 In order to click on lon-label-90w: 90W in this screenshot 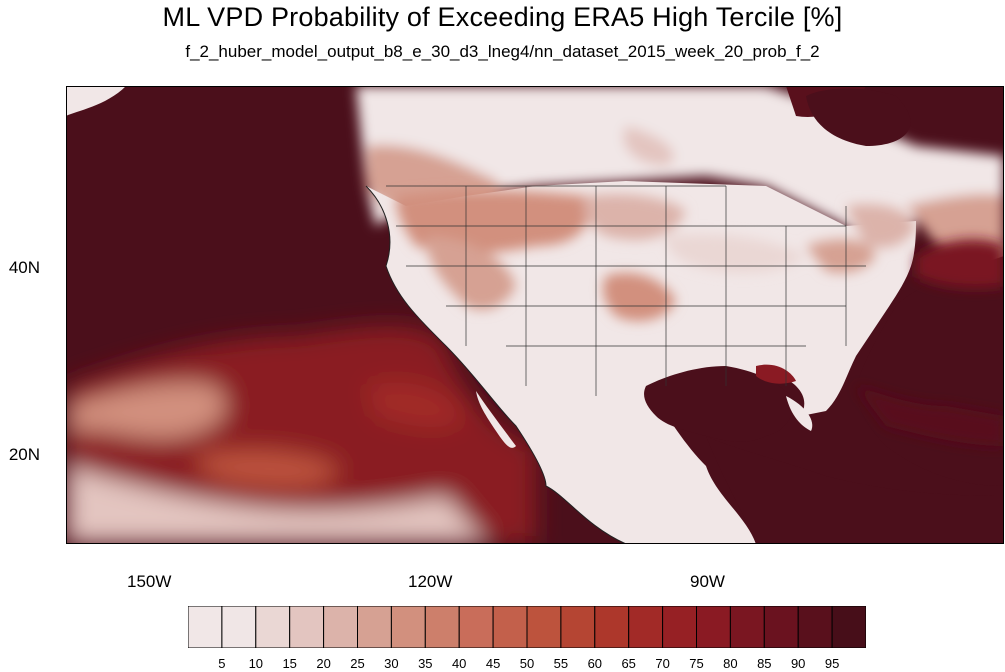, I will do `click(707, 581)`.